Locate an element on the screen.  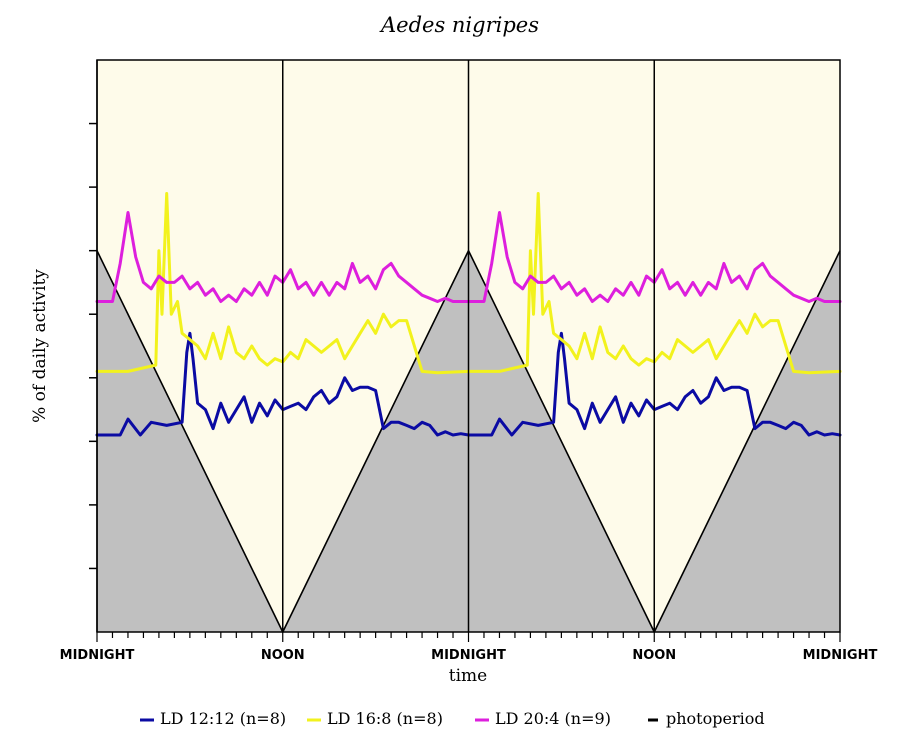
chart-title: Aedes nigripes is located at coordinates (459, 25).